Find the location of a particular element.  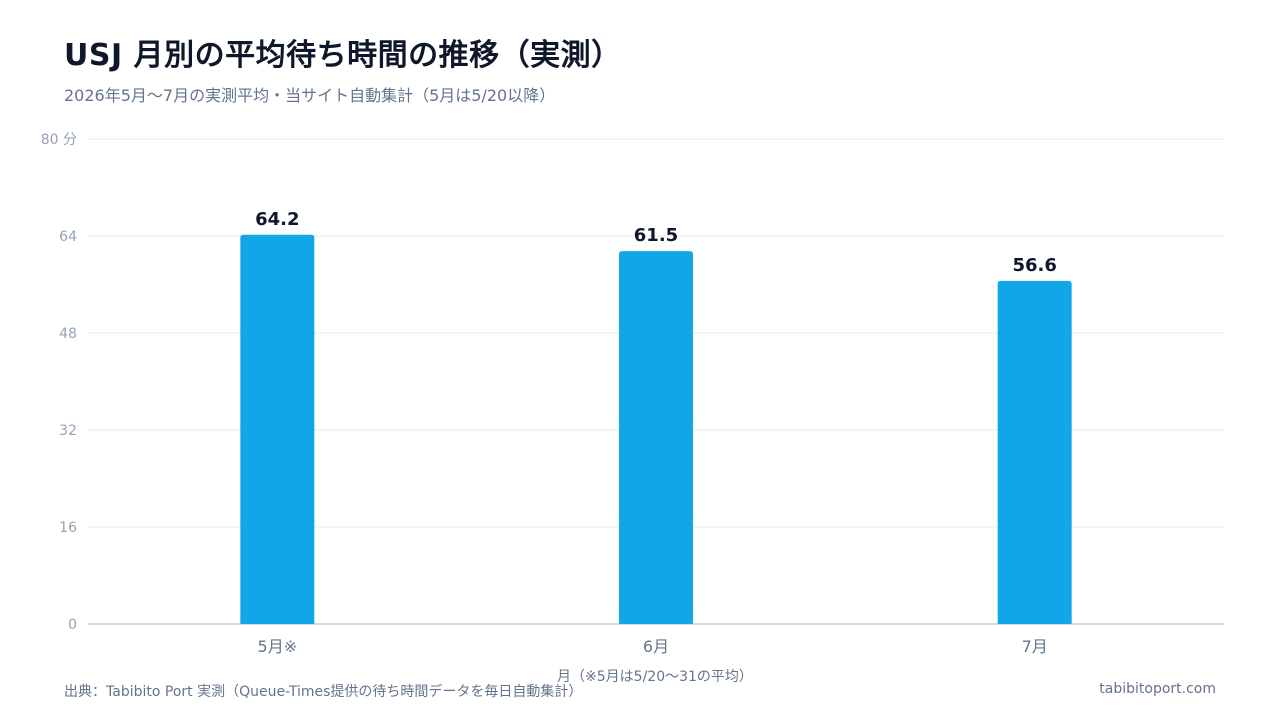

data-label: 56.6 is located at coordinates (1034, 265).